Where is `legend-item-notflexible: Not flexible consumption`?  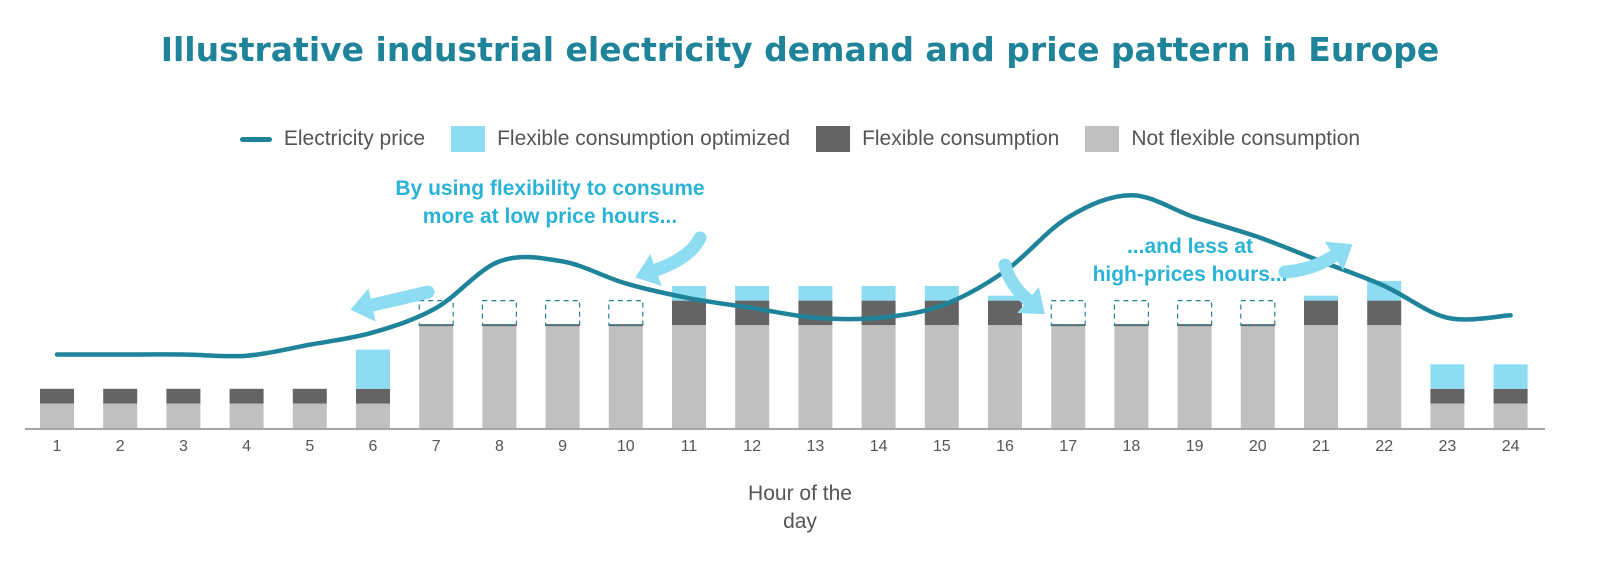 legend-item-notflexible: Not flexible consumption is located at coordinates (1222, 139).